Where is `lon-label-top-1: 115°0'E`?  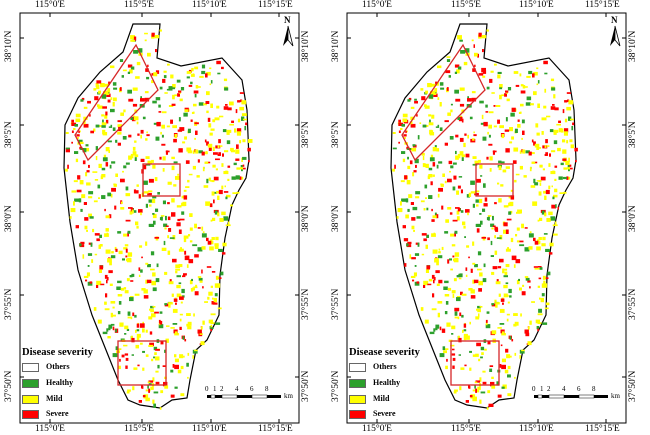
lon-label-top-1: 115°0'E is located at coordinates (377, 5).